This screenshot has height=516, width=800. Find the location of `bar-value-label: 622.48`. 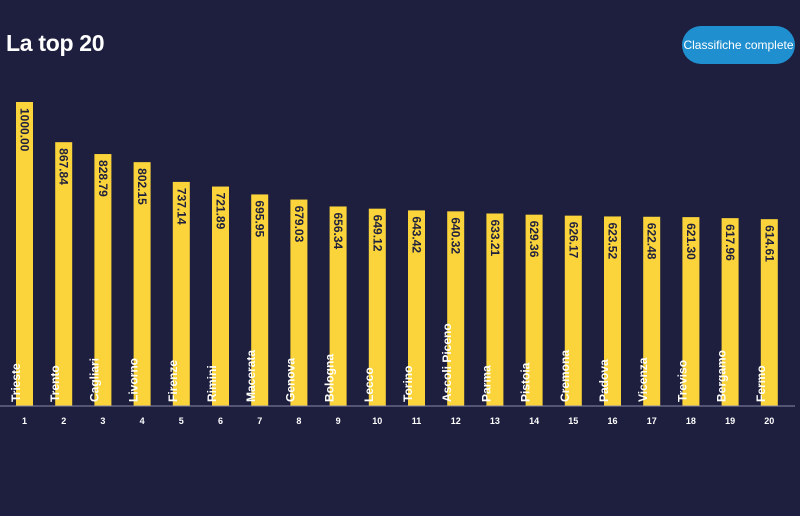

bar-value-label: 622.48 is located at coordinates (652, 241).